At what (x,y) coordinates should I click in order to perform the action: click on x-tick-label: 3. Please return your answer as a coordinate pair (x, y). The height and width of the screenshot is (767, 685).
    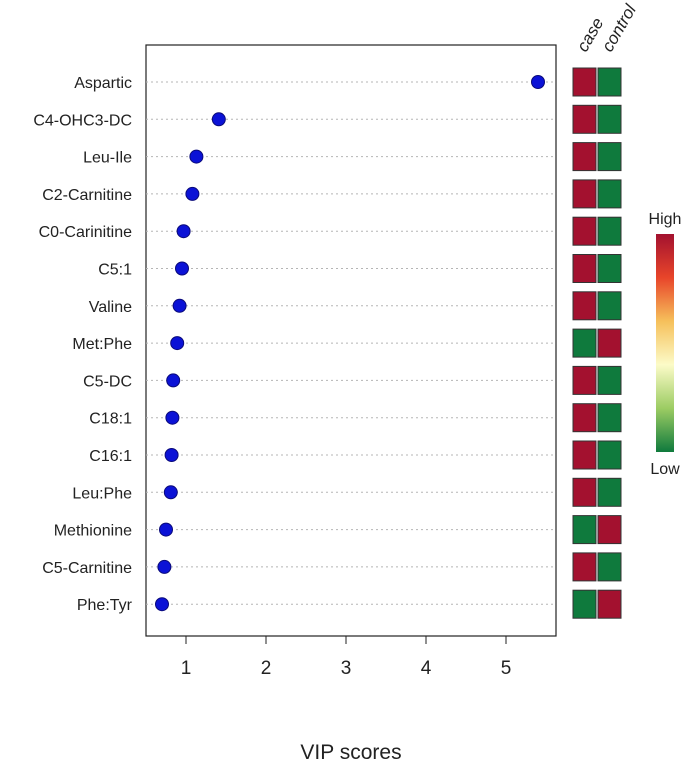
    Looking at the image, I should click on (346, 668).